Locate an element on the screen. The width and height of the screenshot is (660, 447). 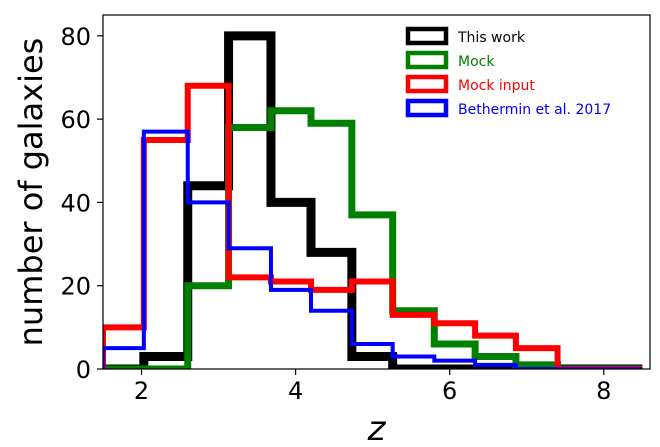
y-tick-label: 40 is located at coordinates (75, 203).